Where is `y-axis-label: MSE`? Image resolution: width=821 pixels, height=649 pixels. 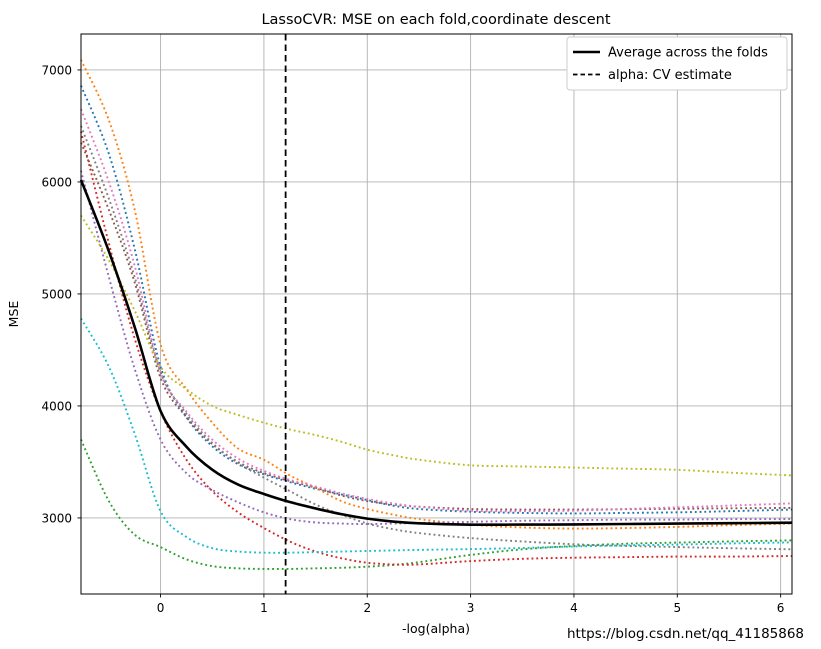 y-axis-label: MSE is located at coordinates (13, 314).